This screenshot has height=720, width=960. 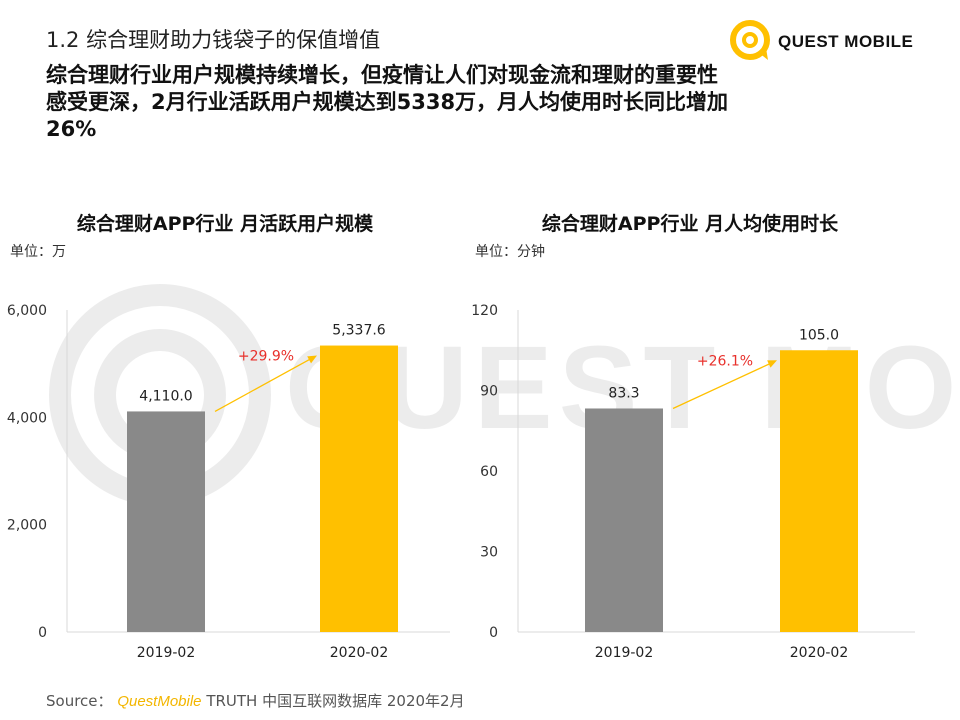 I want to click on value-label: 4,110.0, so click(x=165, y=396).